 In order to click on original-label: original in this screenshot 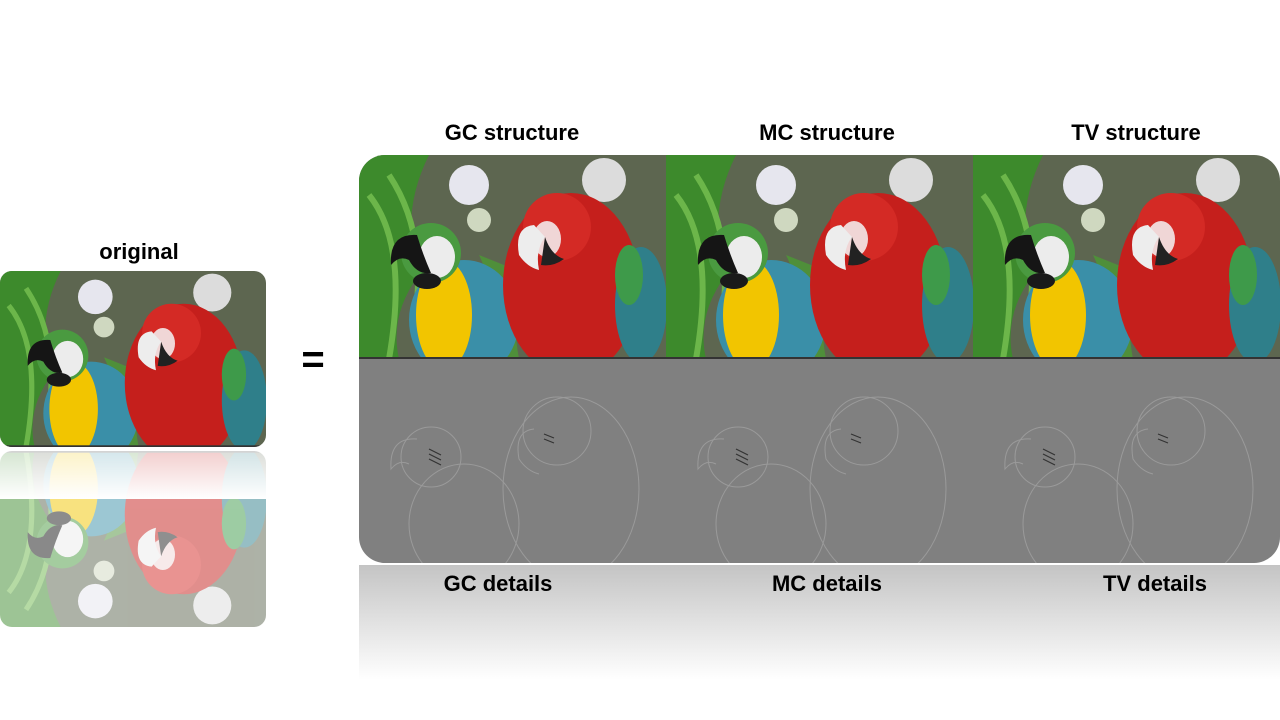, I will do `click(138, 251)`.